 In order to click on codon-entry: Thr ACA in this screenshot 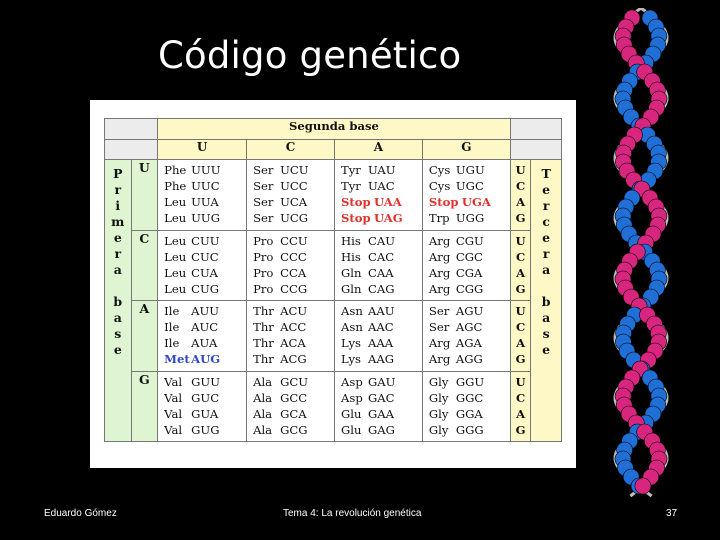, I will do `click(293, 343)`.